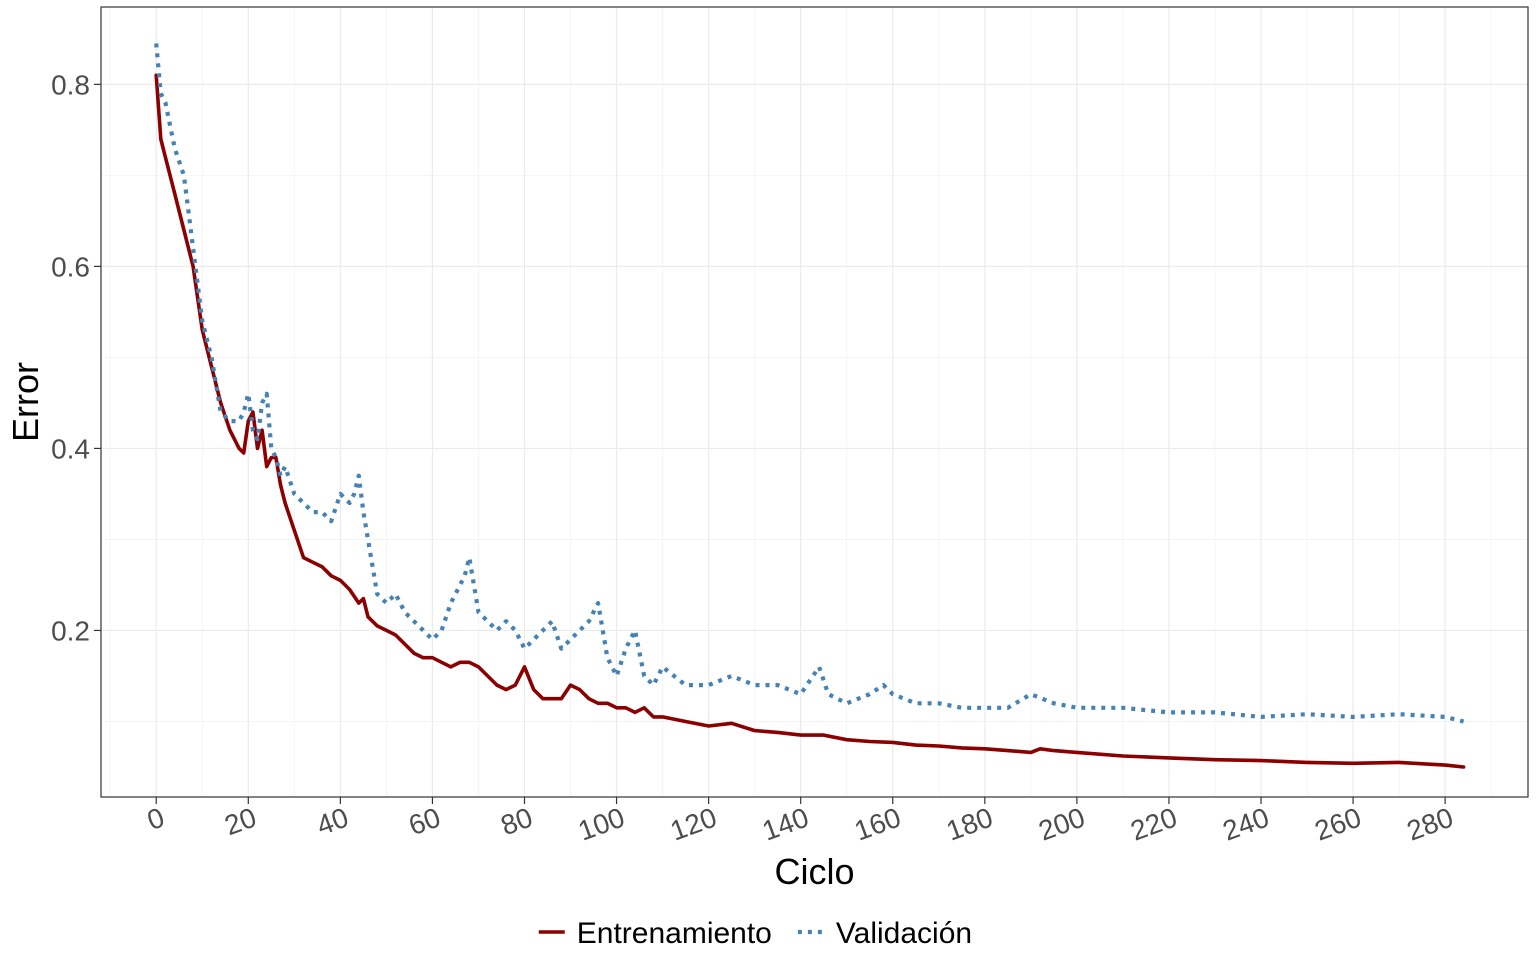 This screenshot has width=1536, height=960. I want to click on legend: Entrenamiento Validación, so click(755, 933).